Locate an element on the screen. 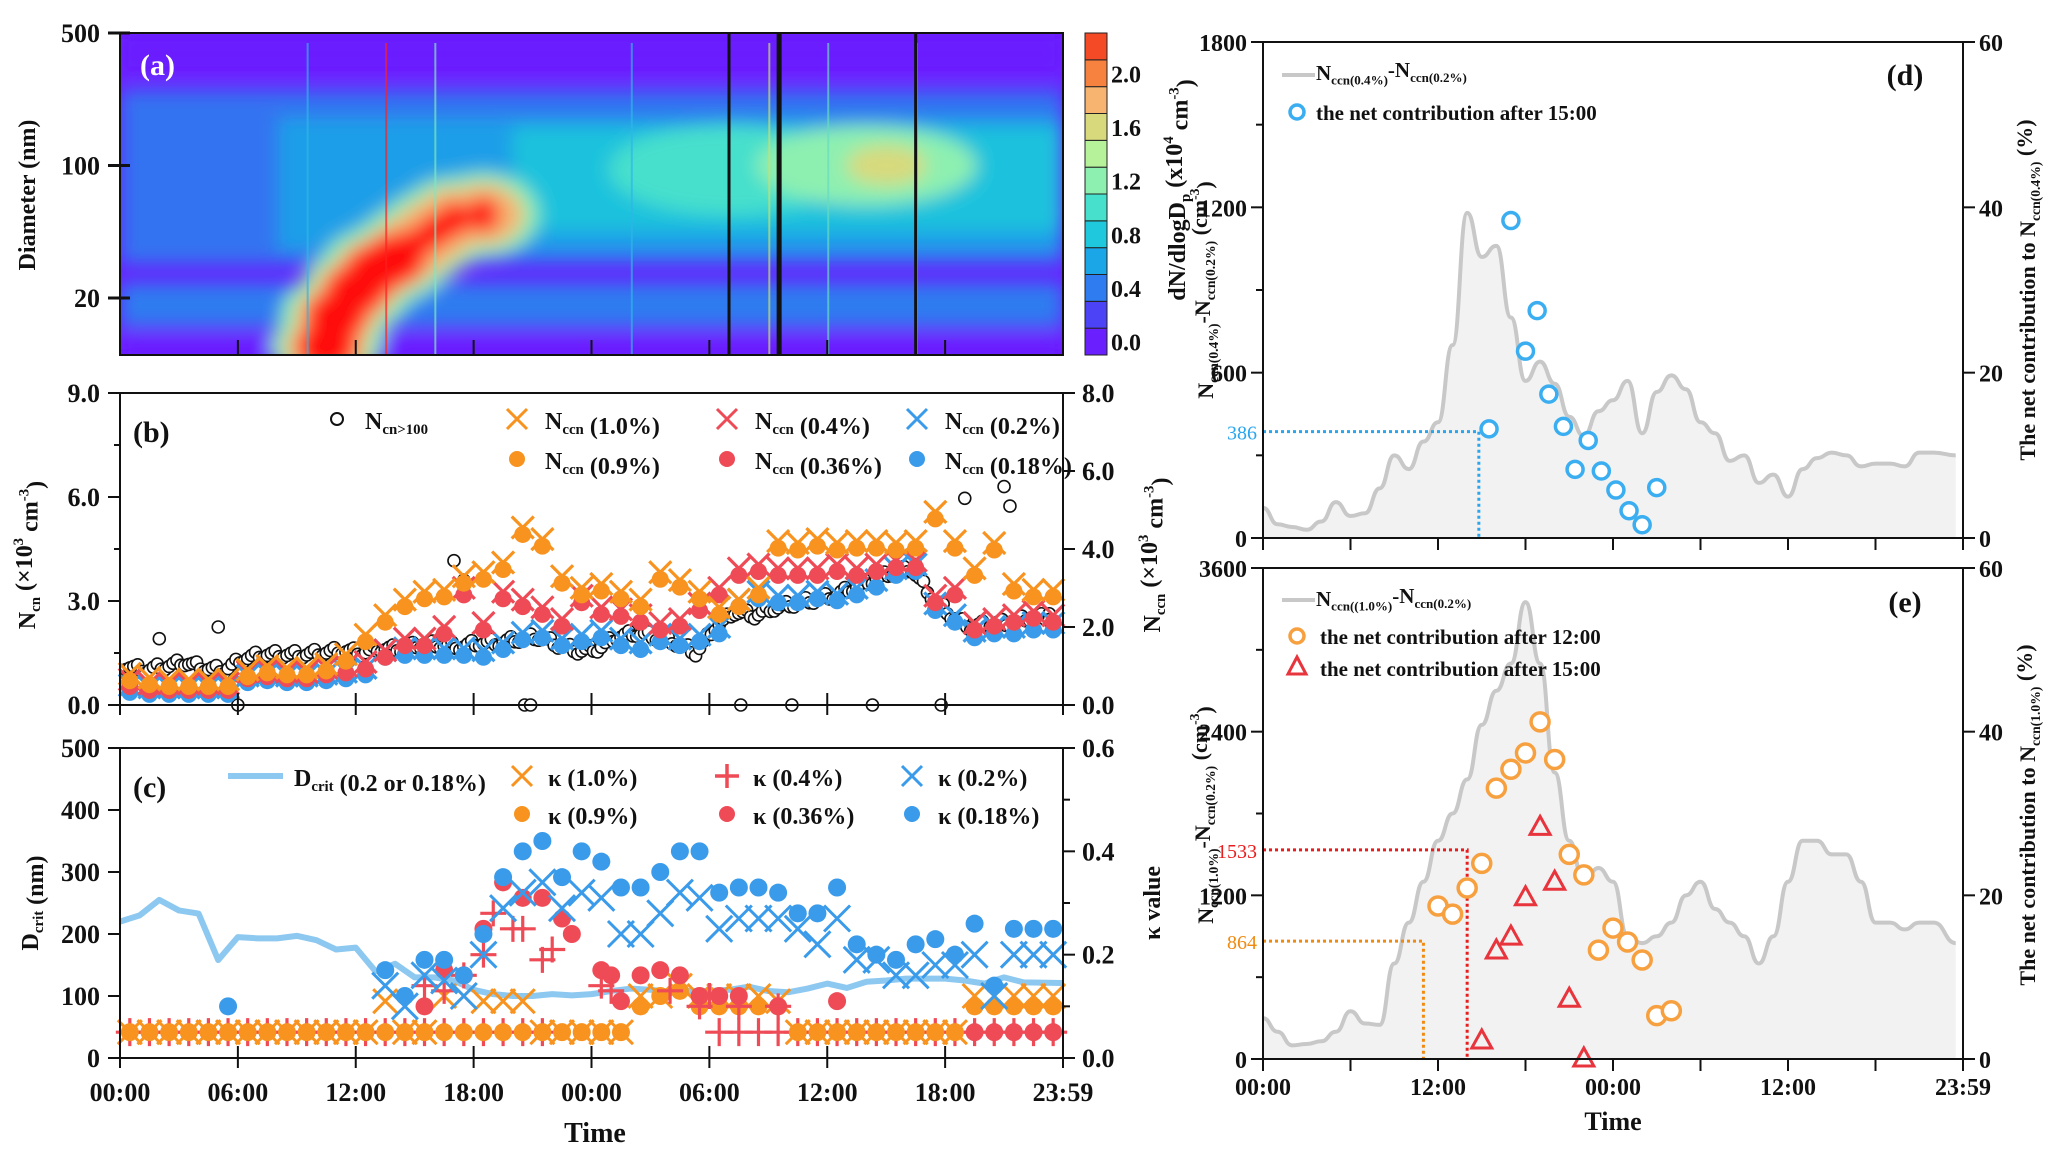 Image resolution: width=2067 pixels, height=1166 pixels. panel-c-label: (c) is located at coordinates (149, 787).